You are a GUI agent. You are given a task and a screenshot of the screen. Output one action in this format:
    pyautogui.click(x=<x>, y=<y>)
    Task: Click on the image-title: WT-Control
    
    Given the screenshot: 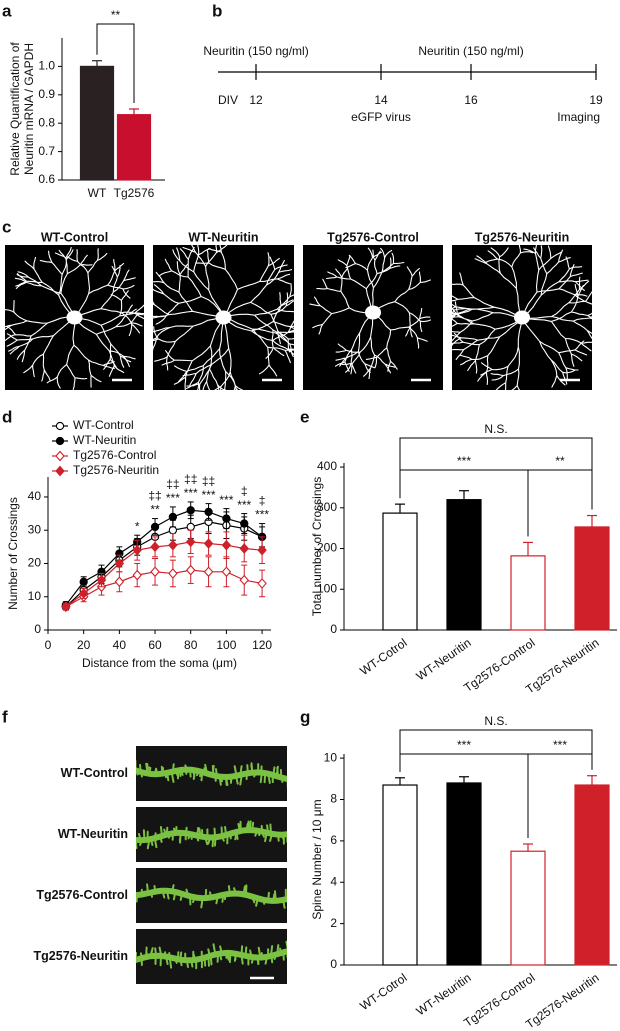 What is the action you would take?
    pyautogui.click(x=74, y=237)
    